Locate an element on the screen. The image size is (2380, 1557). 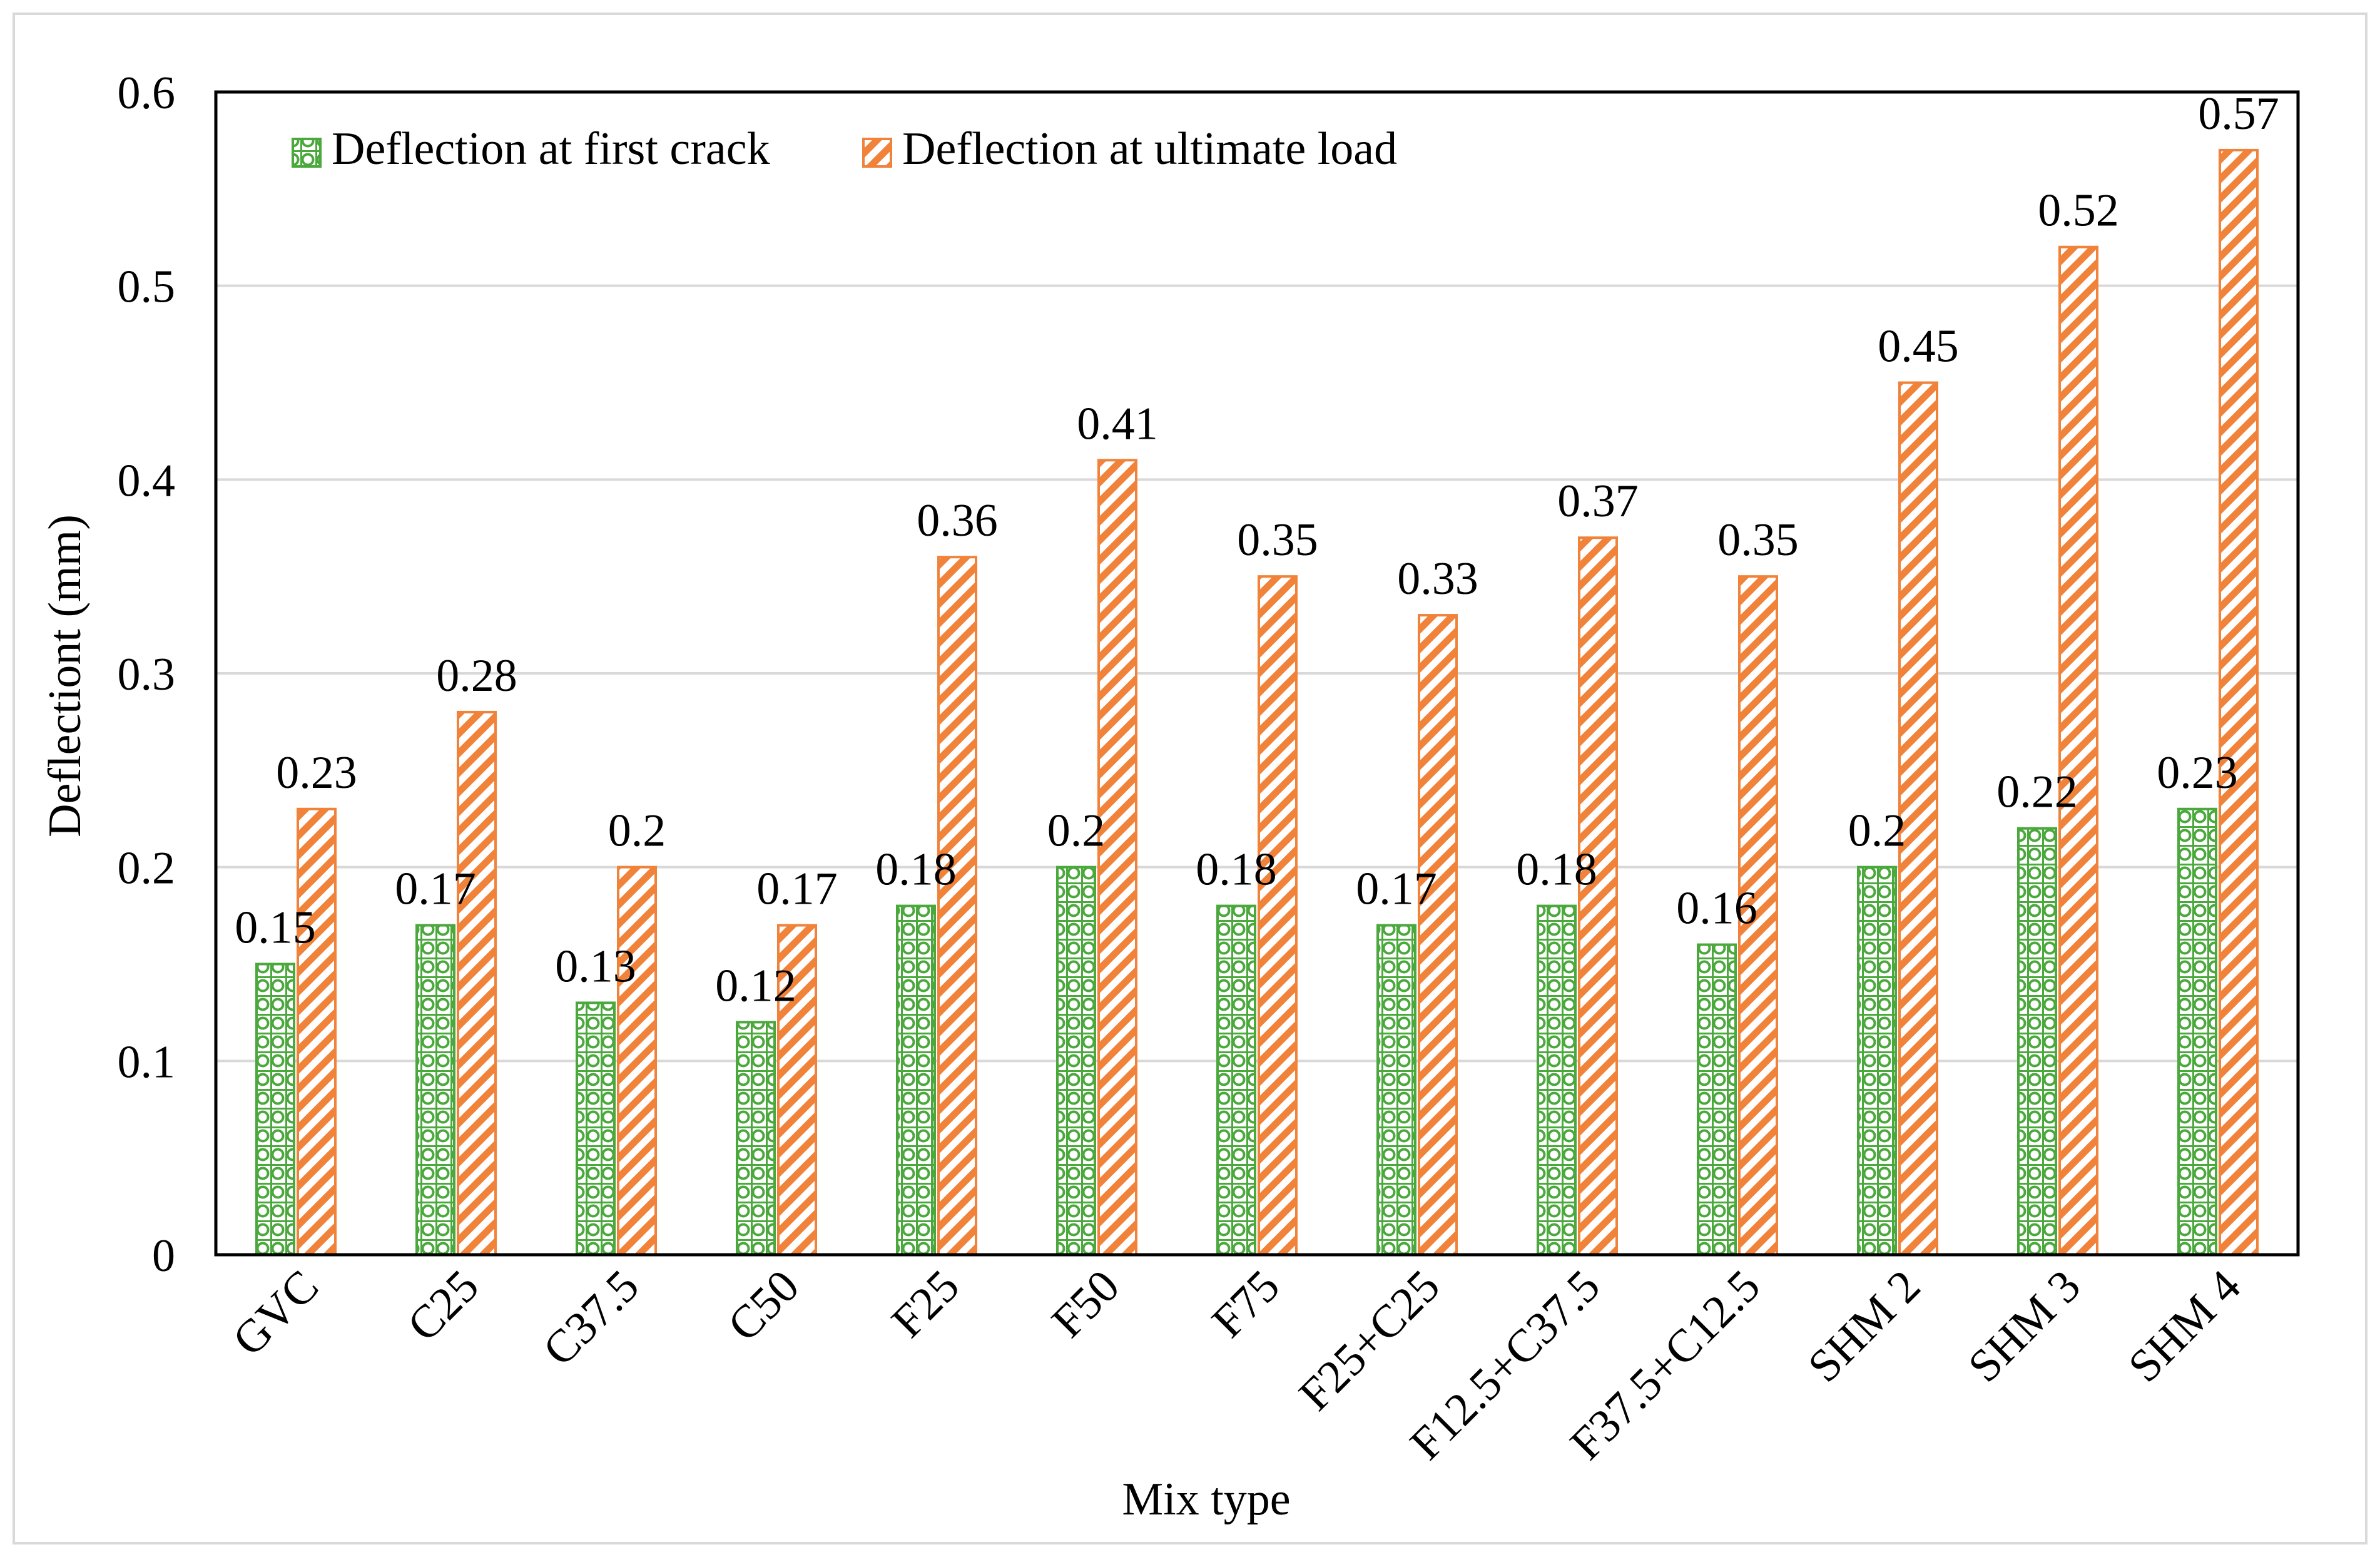
x-tick-label: F25+C25 is located at coordinates (1370, 1340).